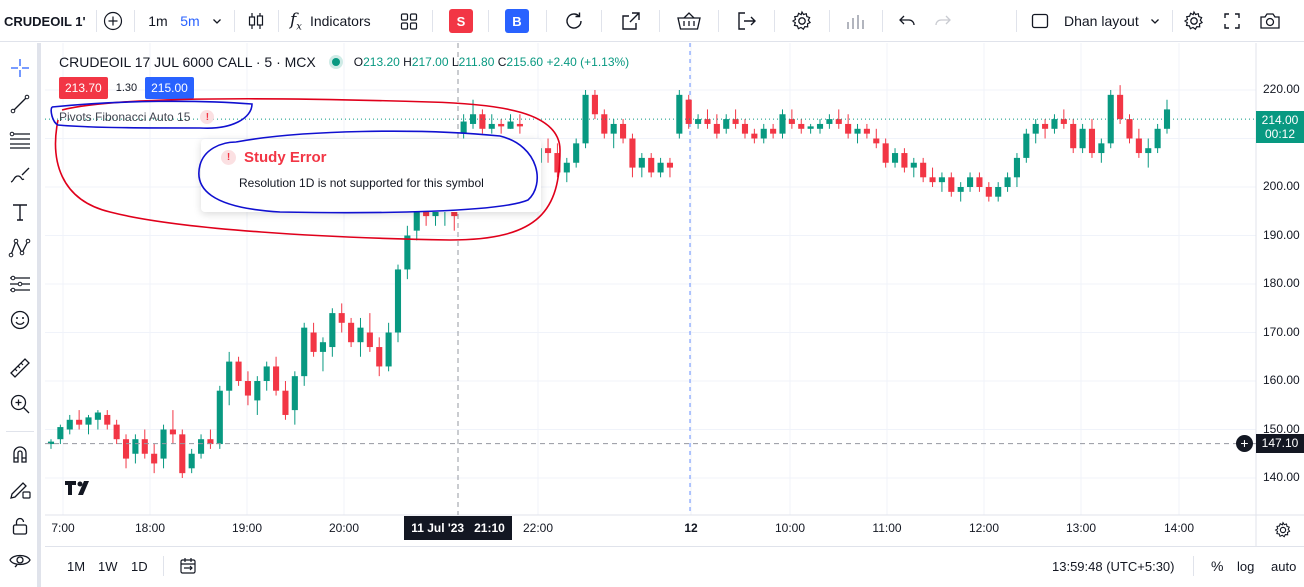  I want to click on chart-settings-button, so click(1194, 21).